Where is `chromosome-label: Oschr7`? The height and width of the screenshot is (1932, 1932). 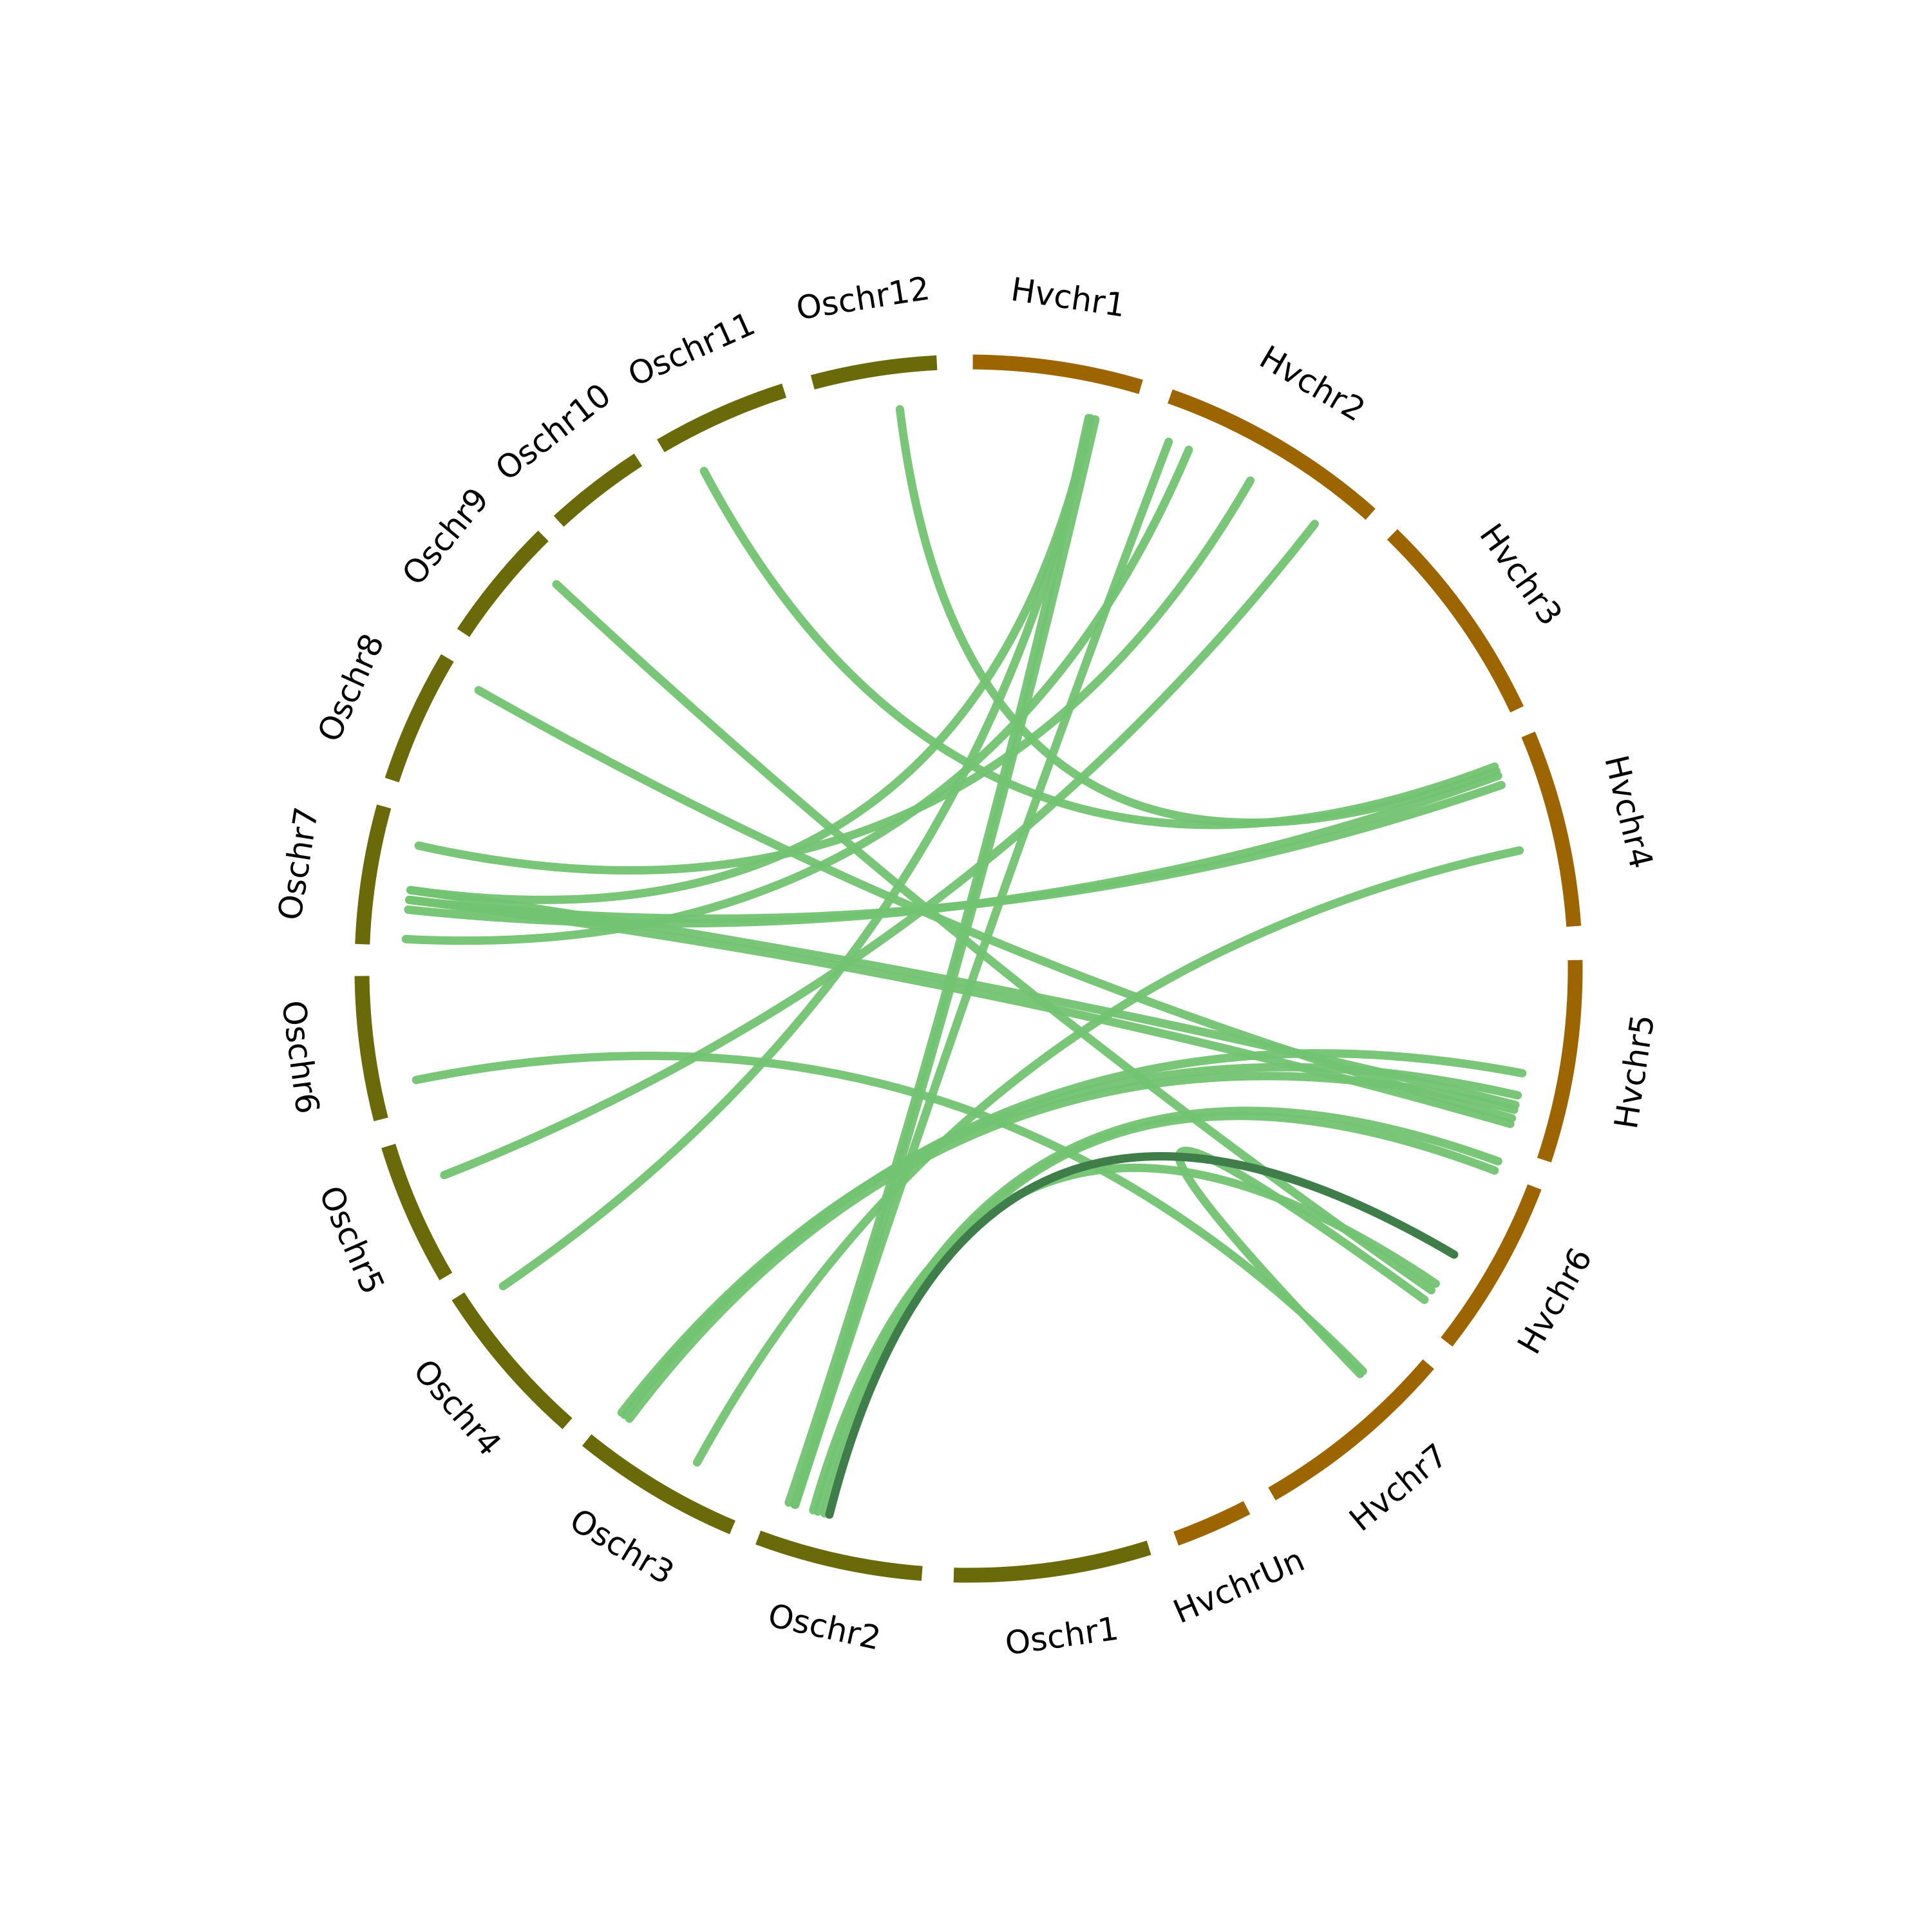 chromosome-label: Oschr7 is located at coordinates (298, 863).